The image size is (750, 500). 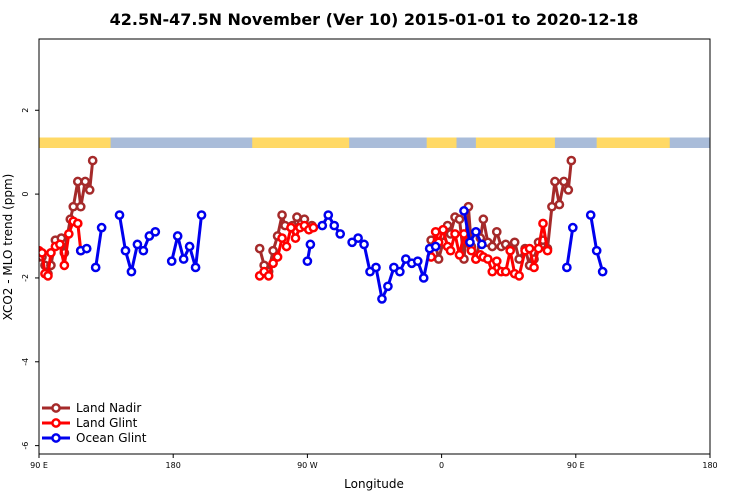 I want to click on x-tick-label: 90 E, so click(x=39, y=465).